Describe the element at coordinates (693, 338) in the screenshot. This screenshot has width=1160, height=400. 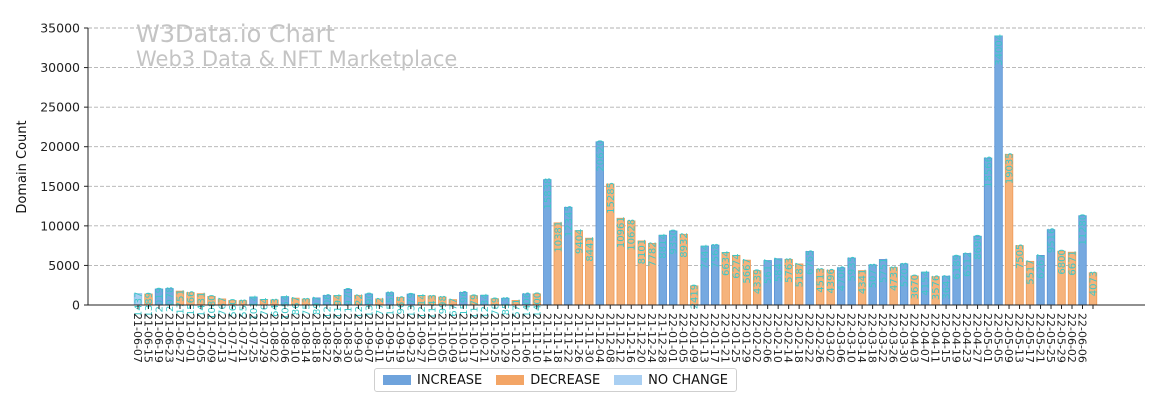
I see `x-tick-label: 22-01-09` at that location.